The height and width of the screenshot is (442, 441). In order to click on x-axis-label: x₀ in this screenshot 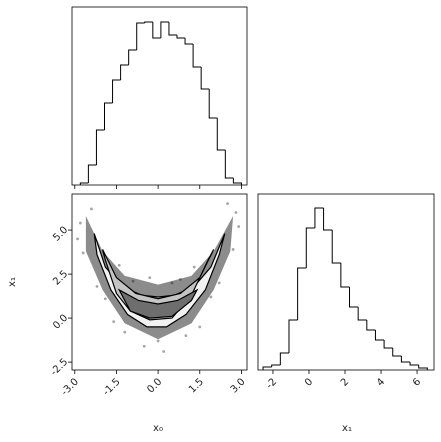, I will do `click(158, 428)`.